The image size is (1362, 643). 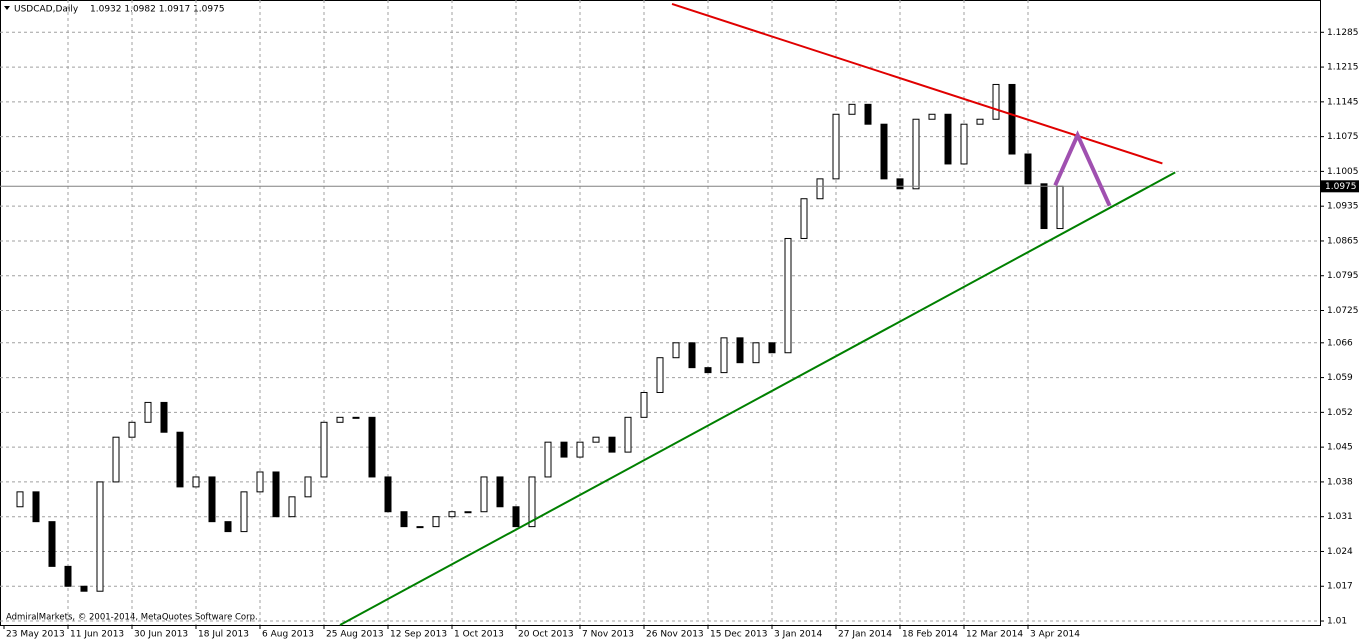 I want to click on x-tick-label: 18 Feb 2014, so click(x=930, y=635).